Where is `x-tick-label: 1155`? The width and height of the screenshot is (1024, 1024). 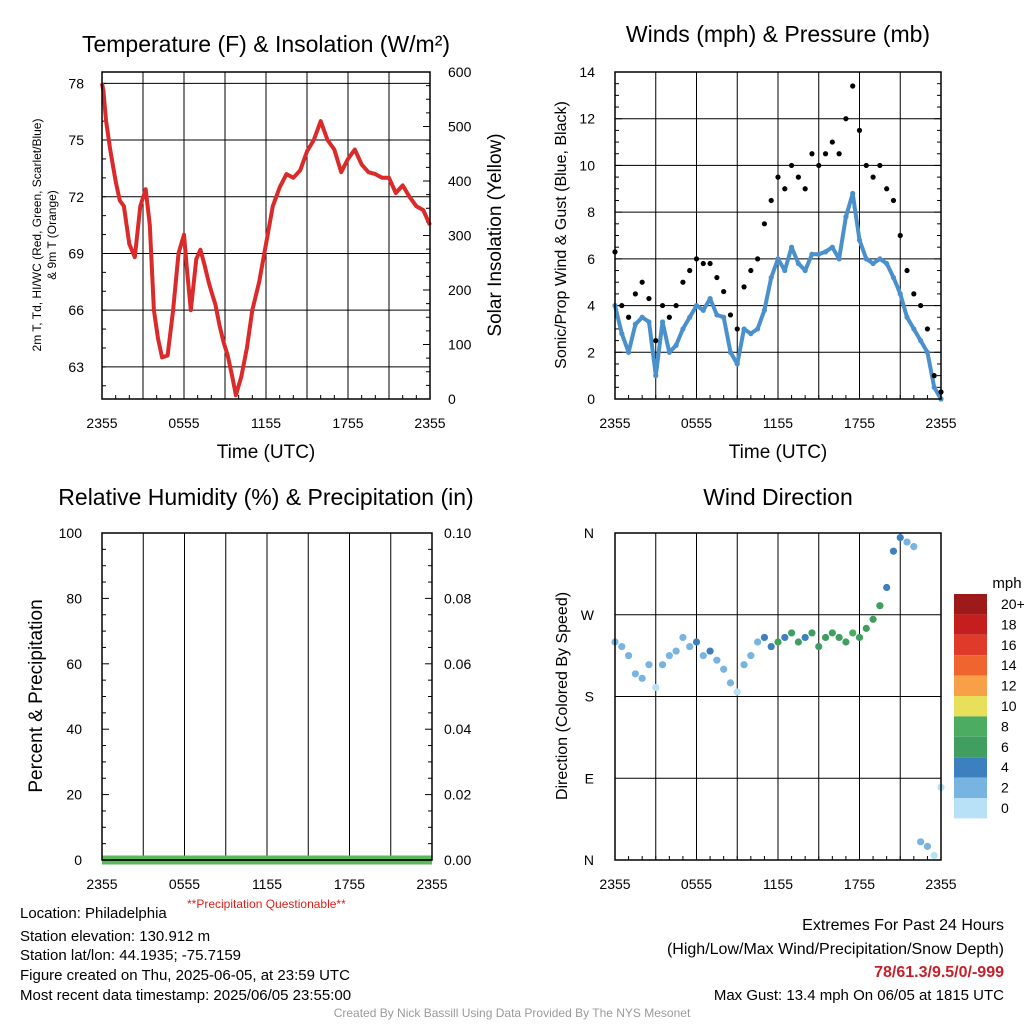
x-tick-label: 1155 is located at coordinates (266, 423).